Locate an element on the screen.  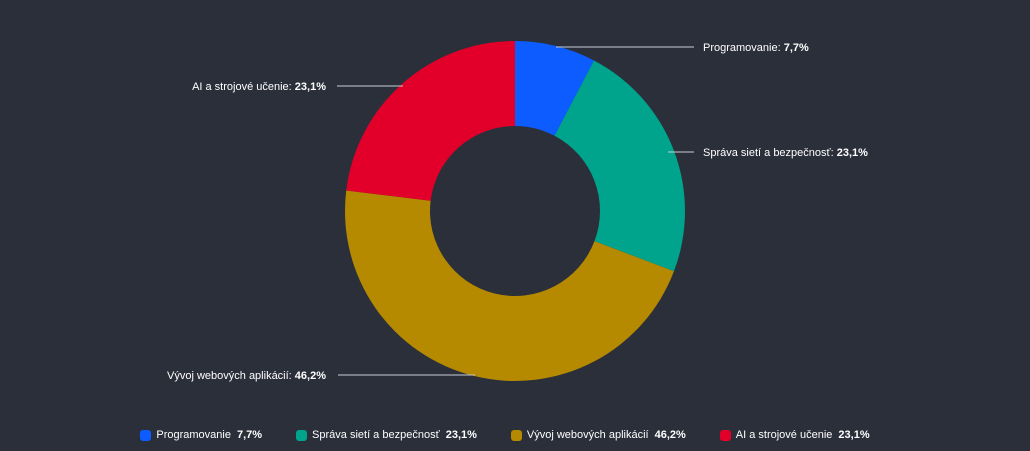
legend-label: Programovanie is located at coordinates (193, 435).